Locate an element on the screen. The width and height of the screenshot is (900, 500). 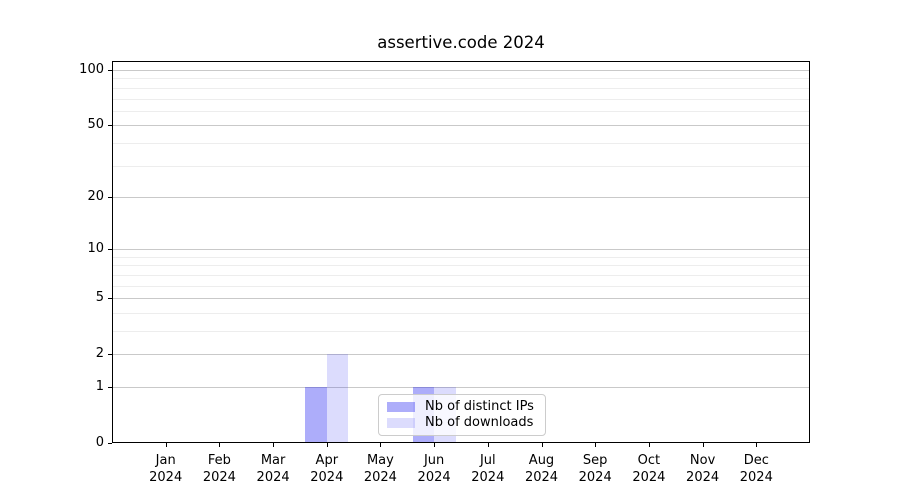
x-axis-tick-label: May 2024 is located at coordinates (380, 469).